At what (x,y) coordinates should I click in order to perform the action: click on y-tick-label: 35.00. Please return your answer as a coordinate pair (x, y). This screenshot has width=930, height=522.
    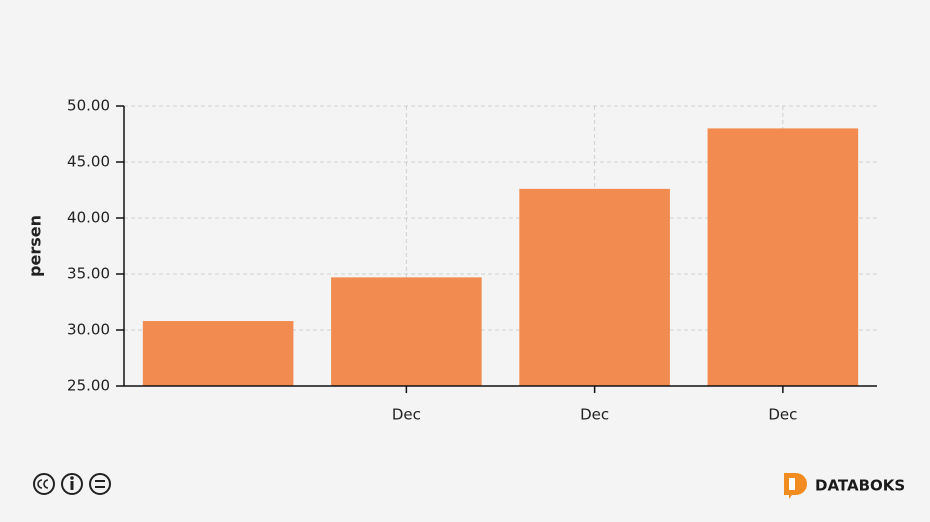
    Looking at the image, I should click on (88, 274).